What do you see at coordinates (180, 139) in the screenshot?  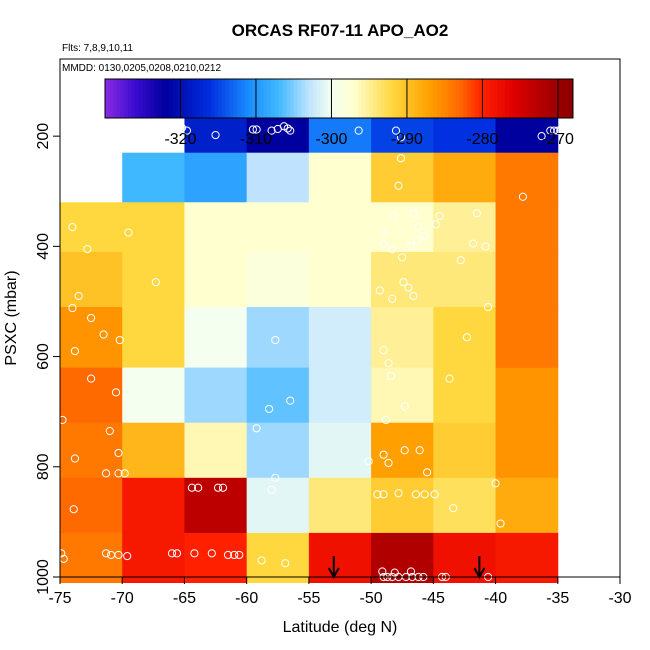 I see `colorbar-tick-label: -320` at bounding box center [180, 139].